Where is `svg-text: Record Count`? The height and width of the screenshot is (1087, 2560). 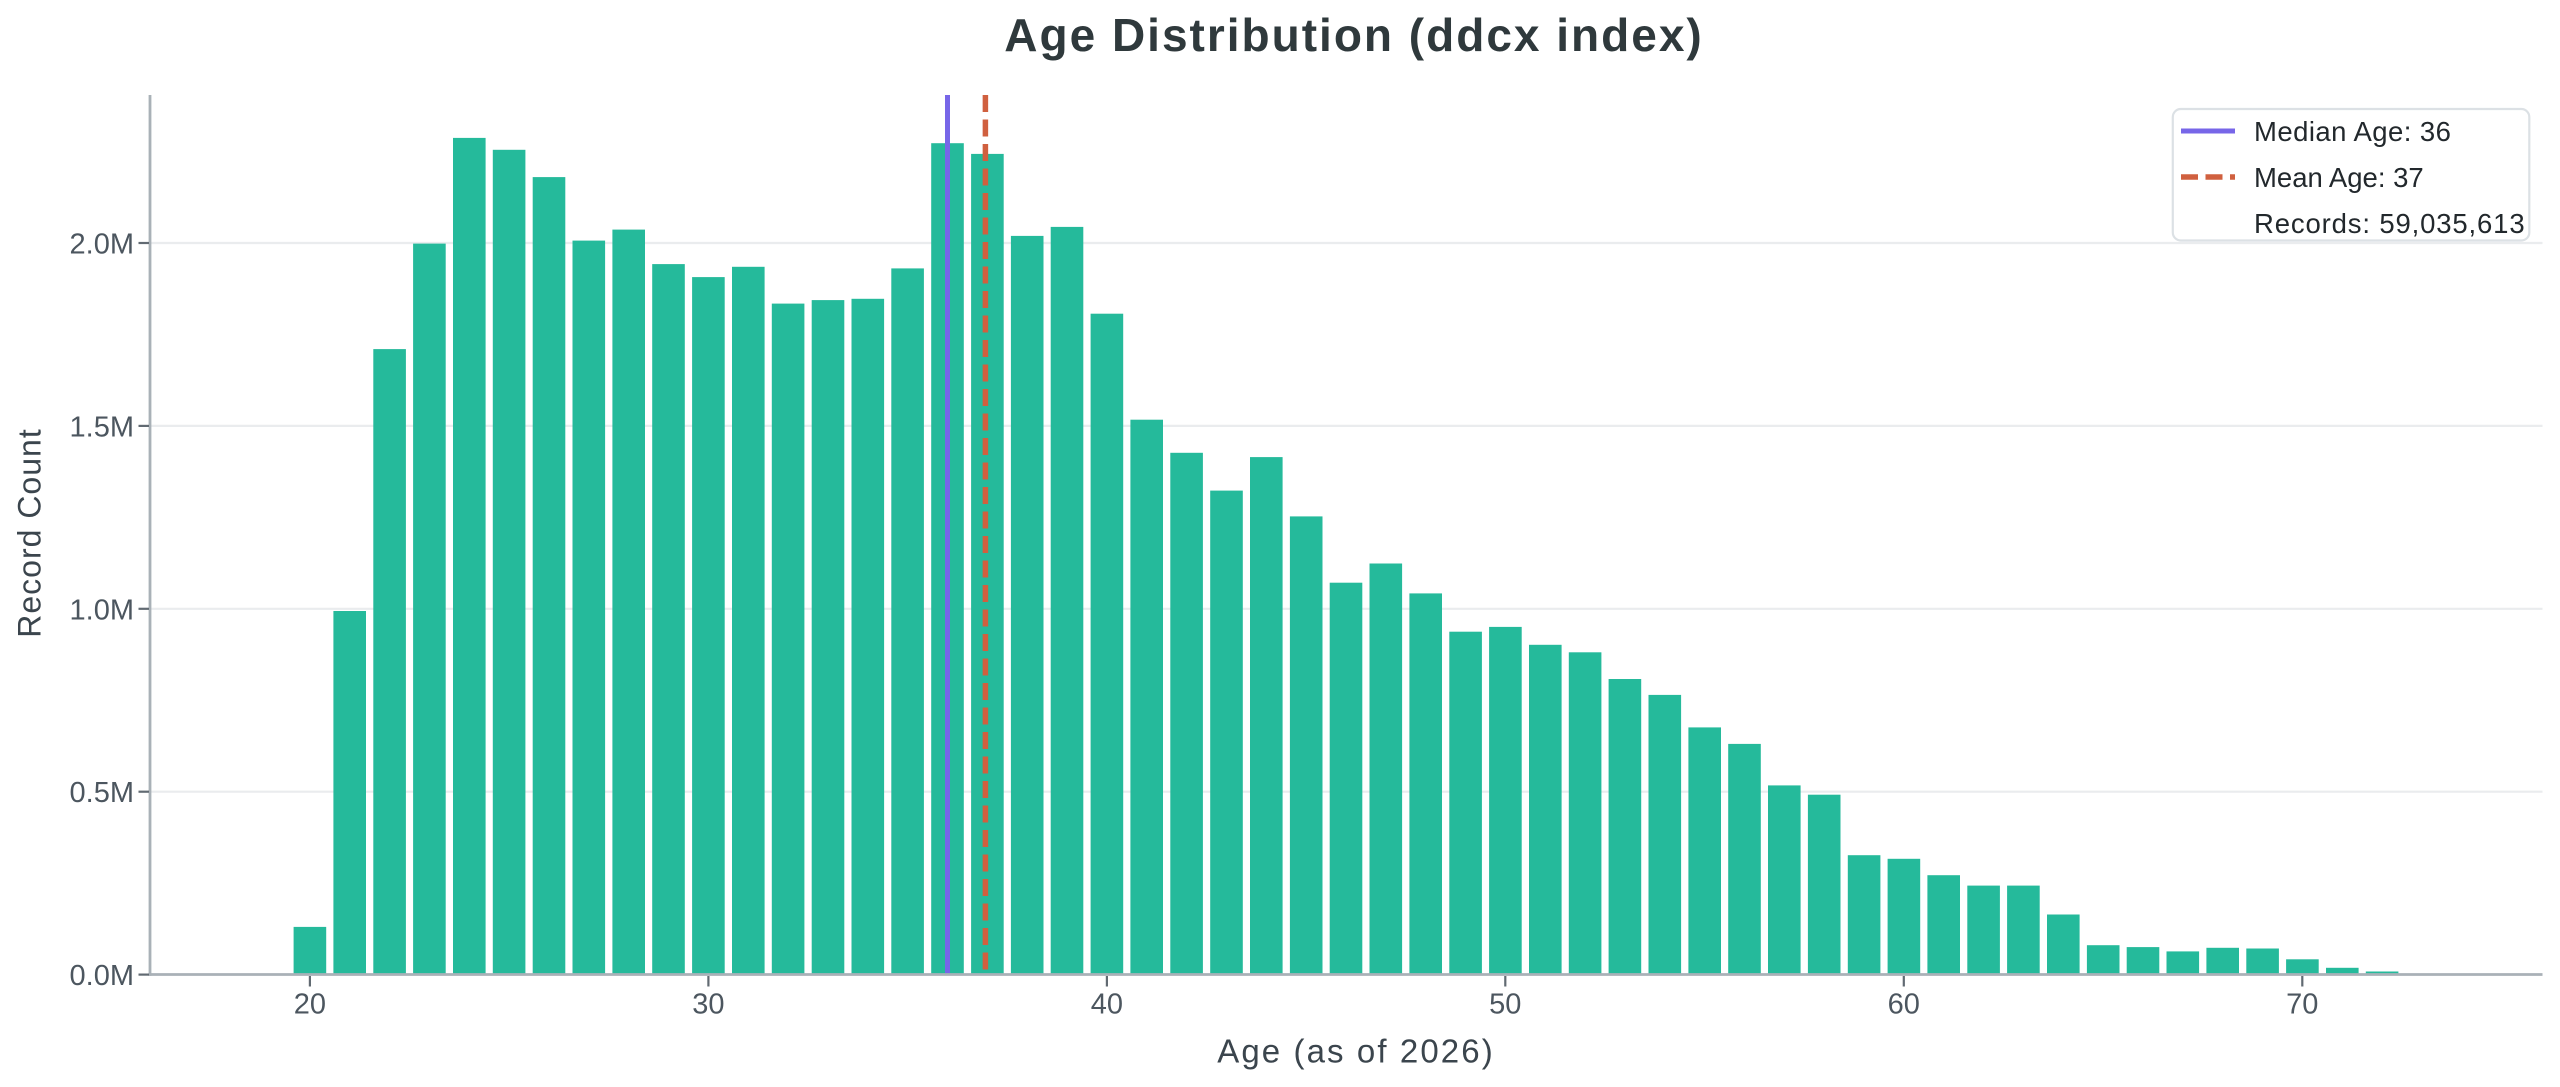
svg-text: Record Count is located at coordinates (30, 532).